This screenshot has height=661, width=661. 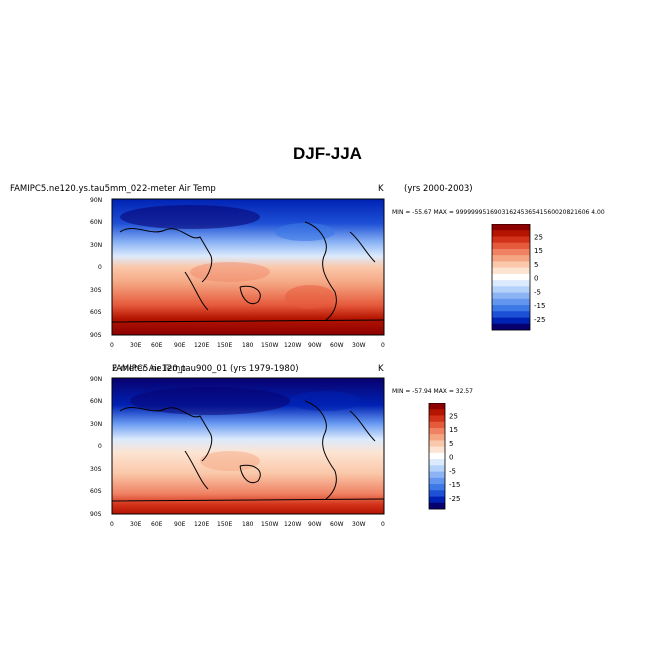 I want to click on p1-lat-1: 60N, so click(x=96, y=222).